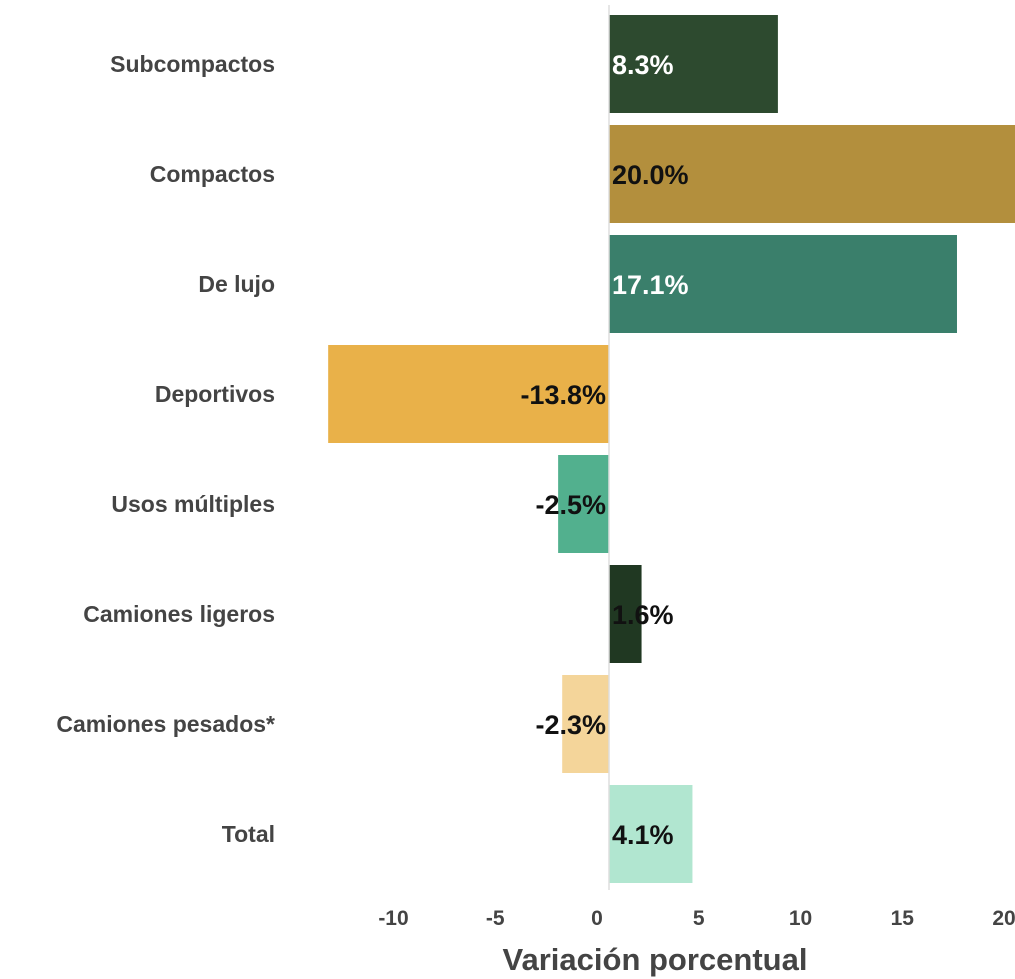  What do you see at coordinates (650, 285) in the screenshot?
I see `value-label-de-lujo: 17.1%` at bounding box center [650, 285].